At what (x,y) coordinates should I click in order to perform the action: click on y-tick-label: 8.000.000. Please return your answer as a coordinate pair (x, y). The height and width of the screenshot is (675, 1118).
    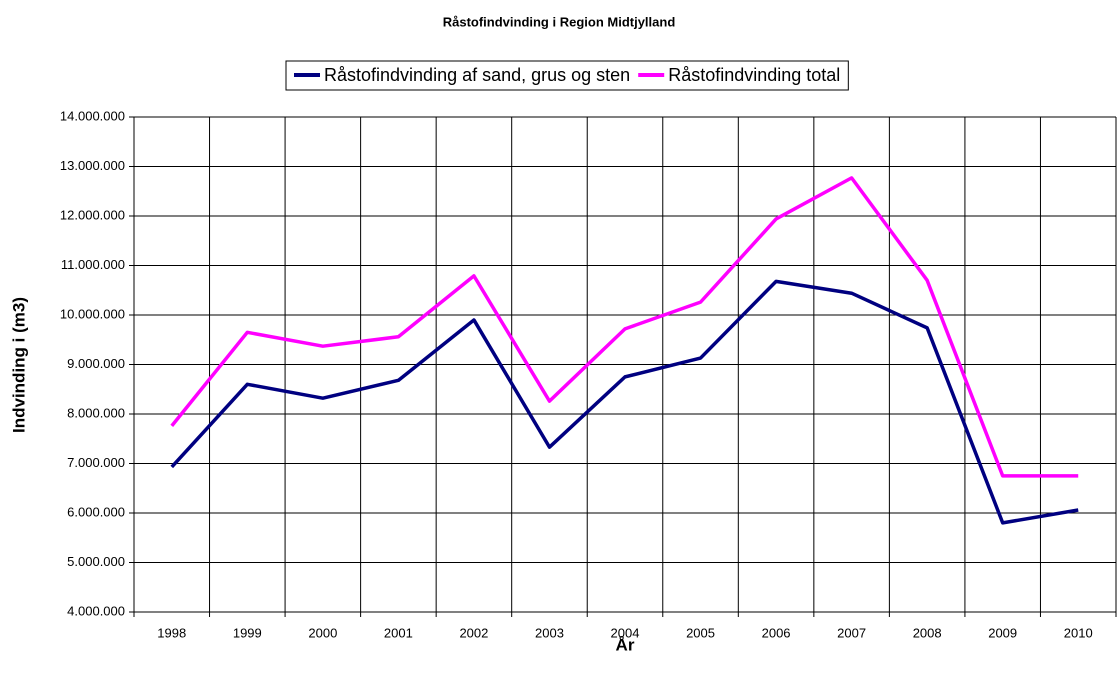
    Looking at the image, I should click on (96, 412).